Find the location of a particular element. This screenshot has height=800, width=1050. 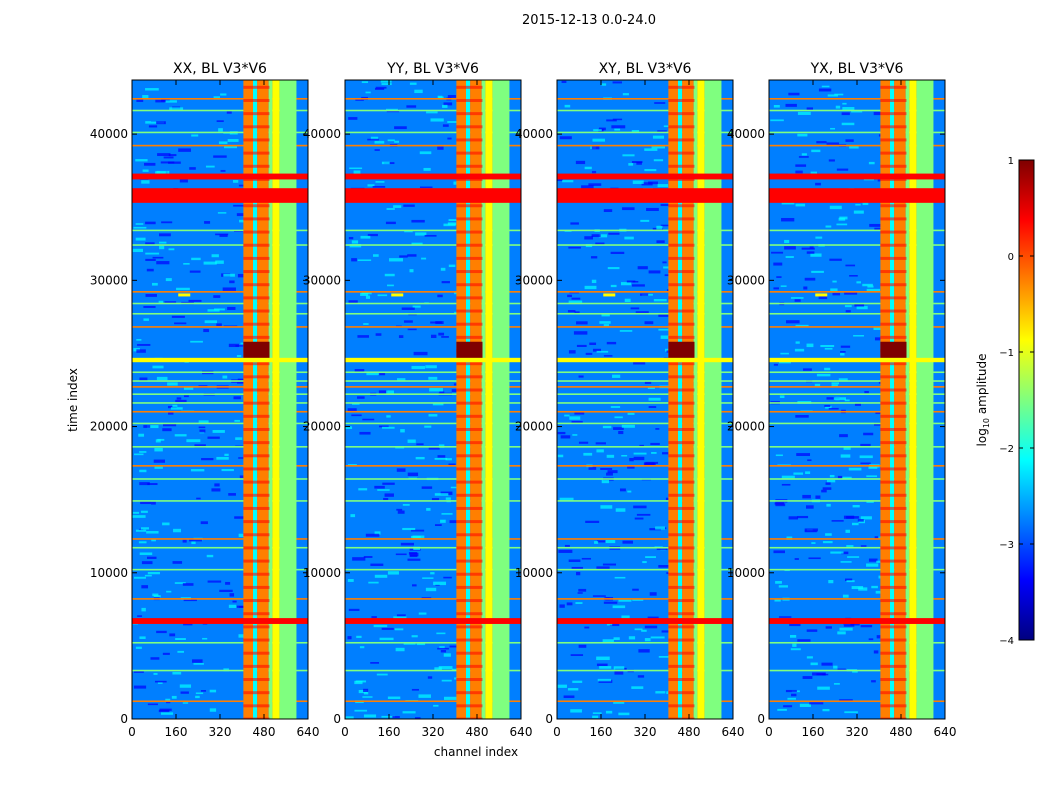

colorbar-tick-label: −3 is located at coordinates (1006, 545).